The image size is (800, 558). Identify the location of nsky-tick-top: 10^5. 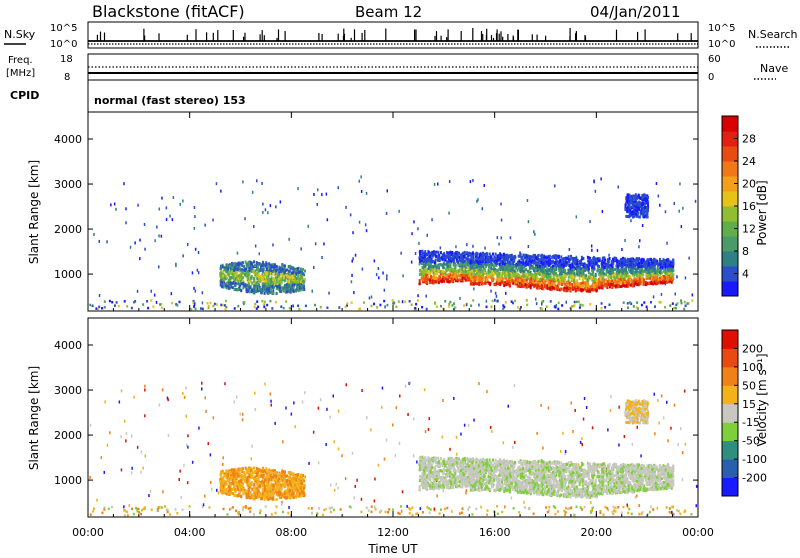
(63, 28).